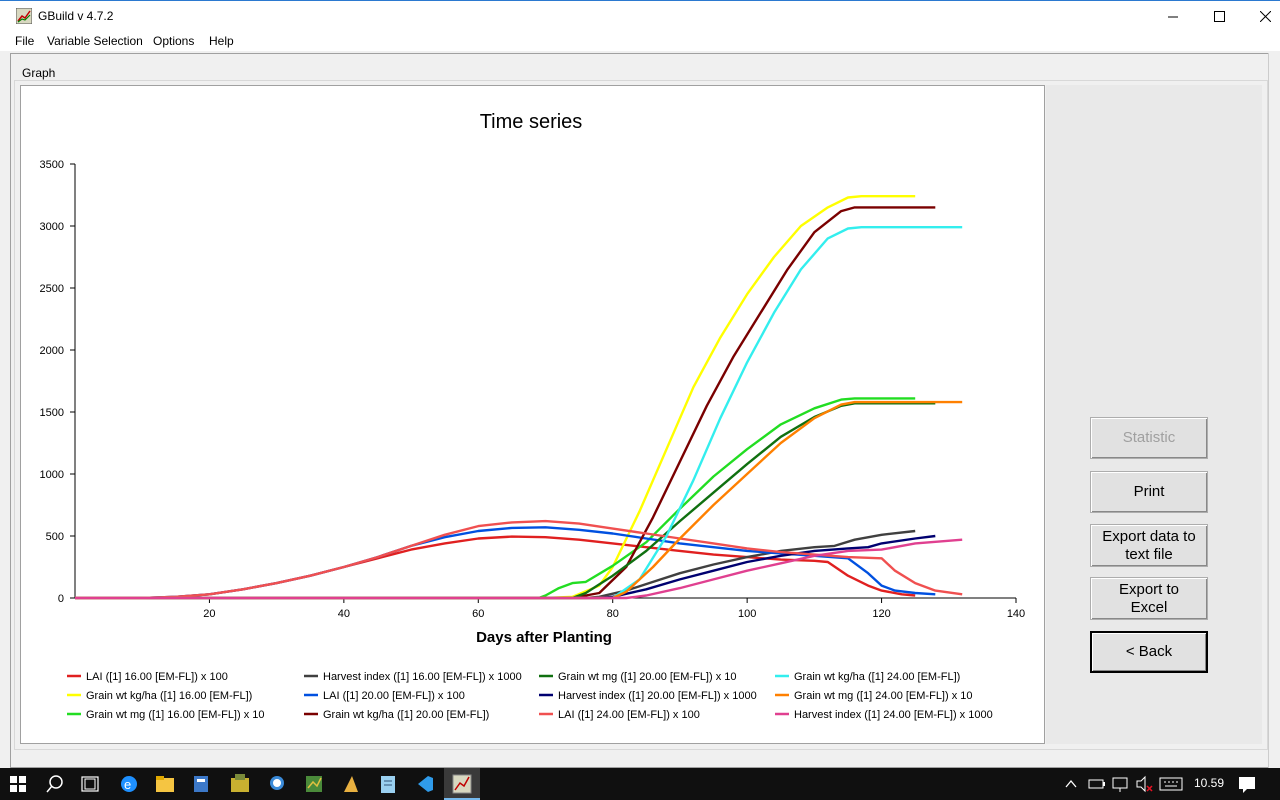  Describe the element at coordinates (394, 696) in the screenshot. I see `legend-label: LAI ([1] 20.00 [EM-FL]) x 100` at that location.